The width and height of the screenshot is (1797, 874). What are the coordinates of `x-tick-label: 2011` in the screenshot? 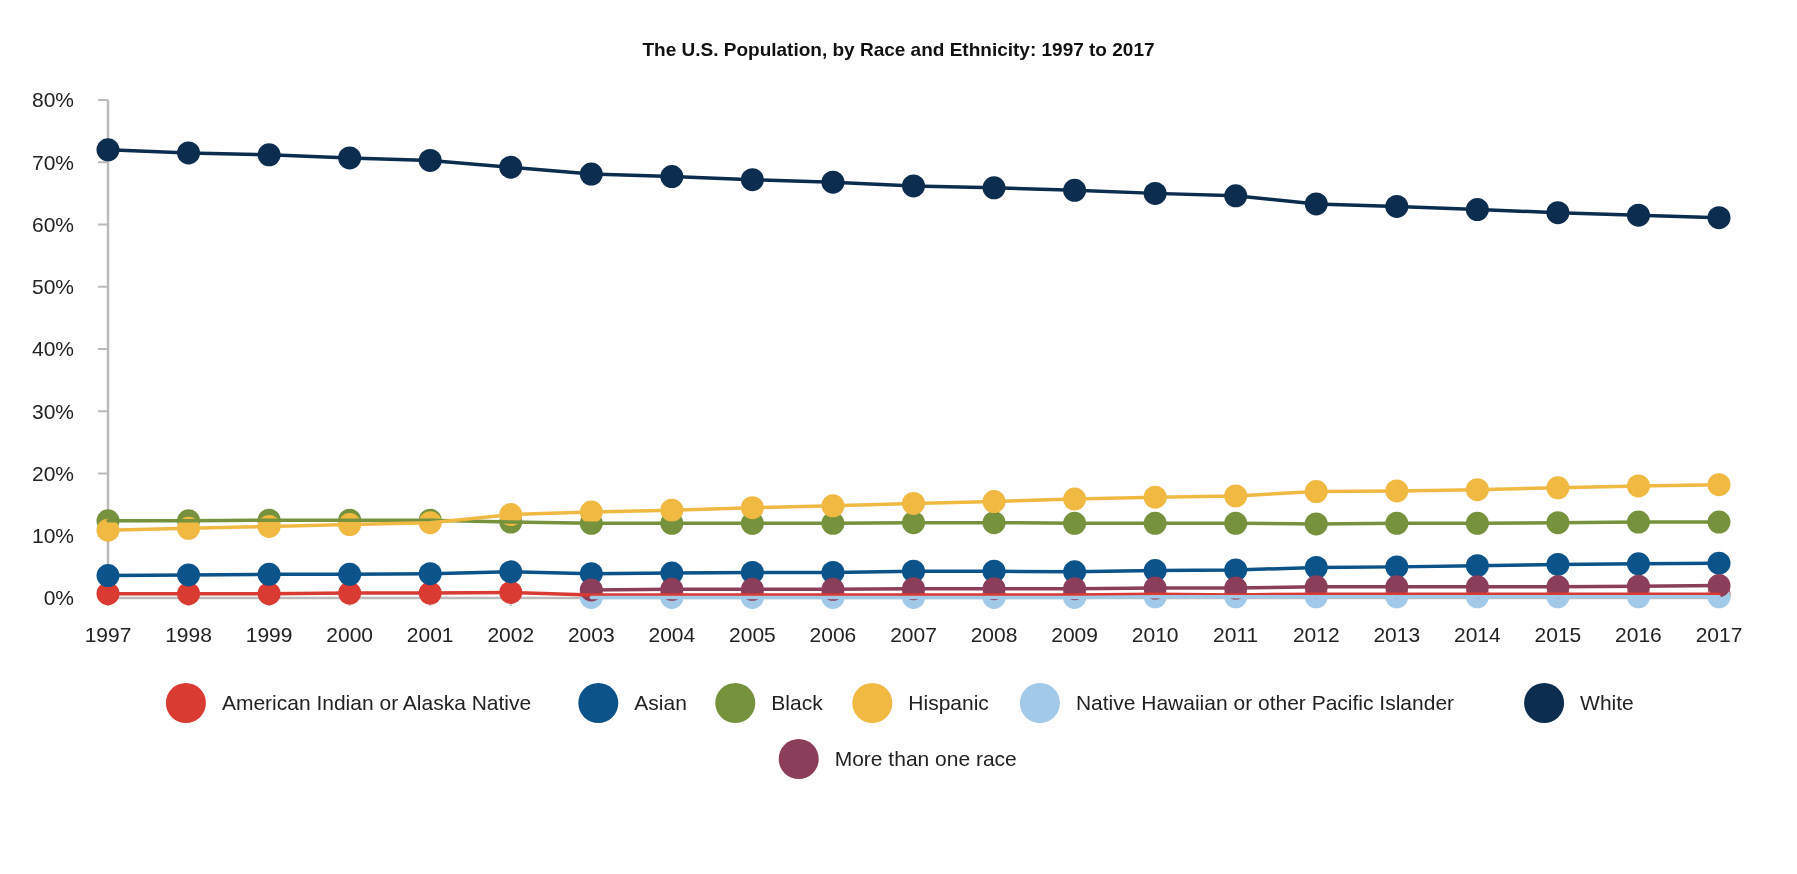 It's located at (1236, 634).